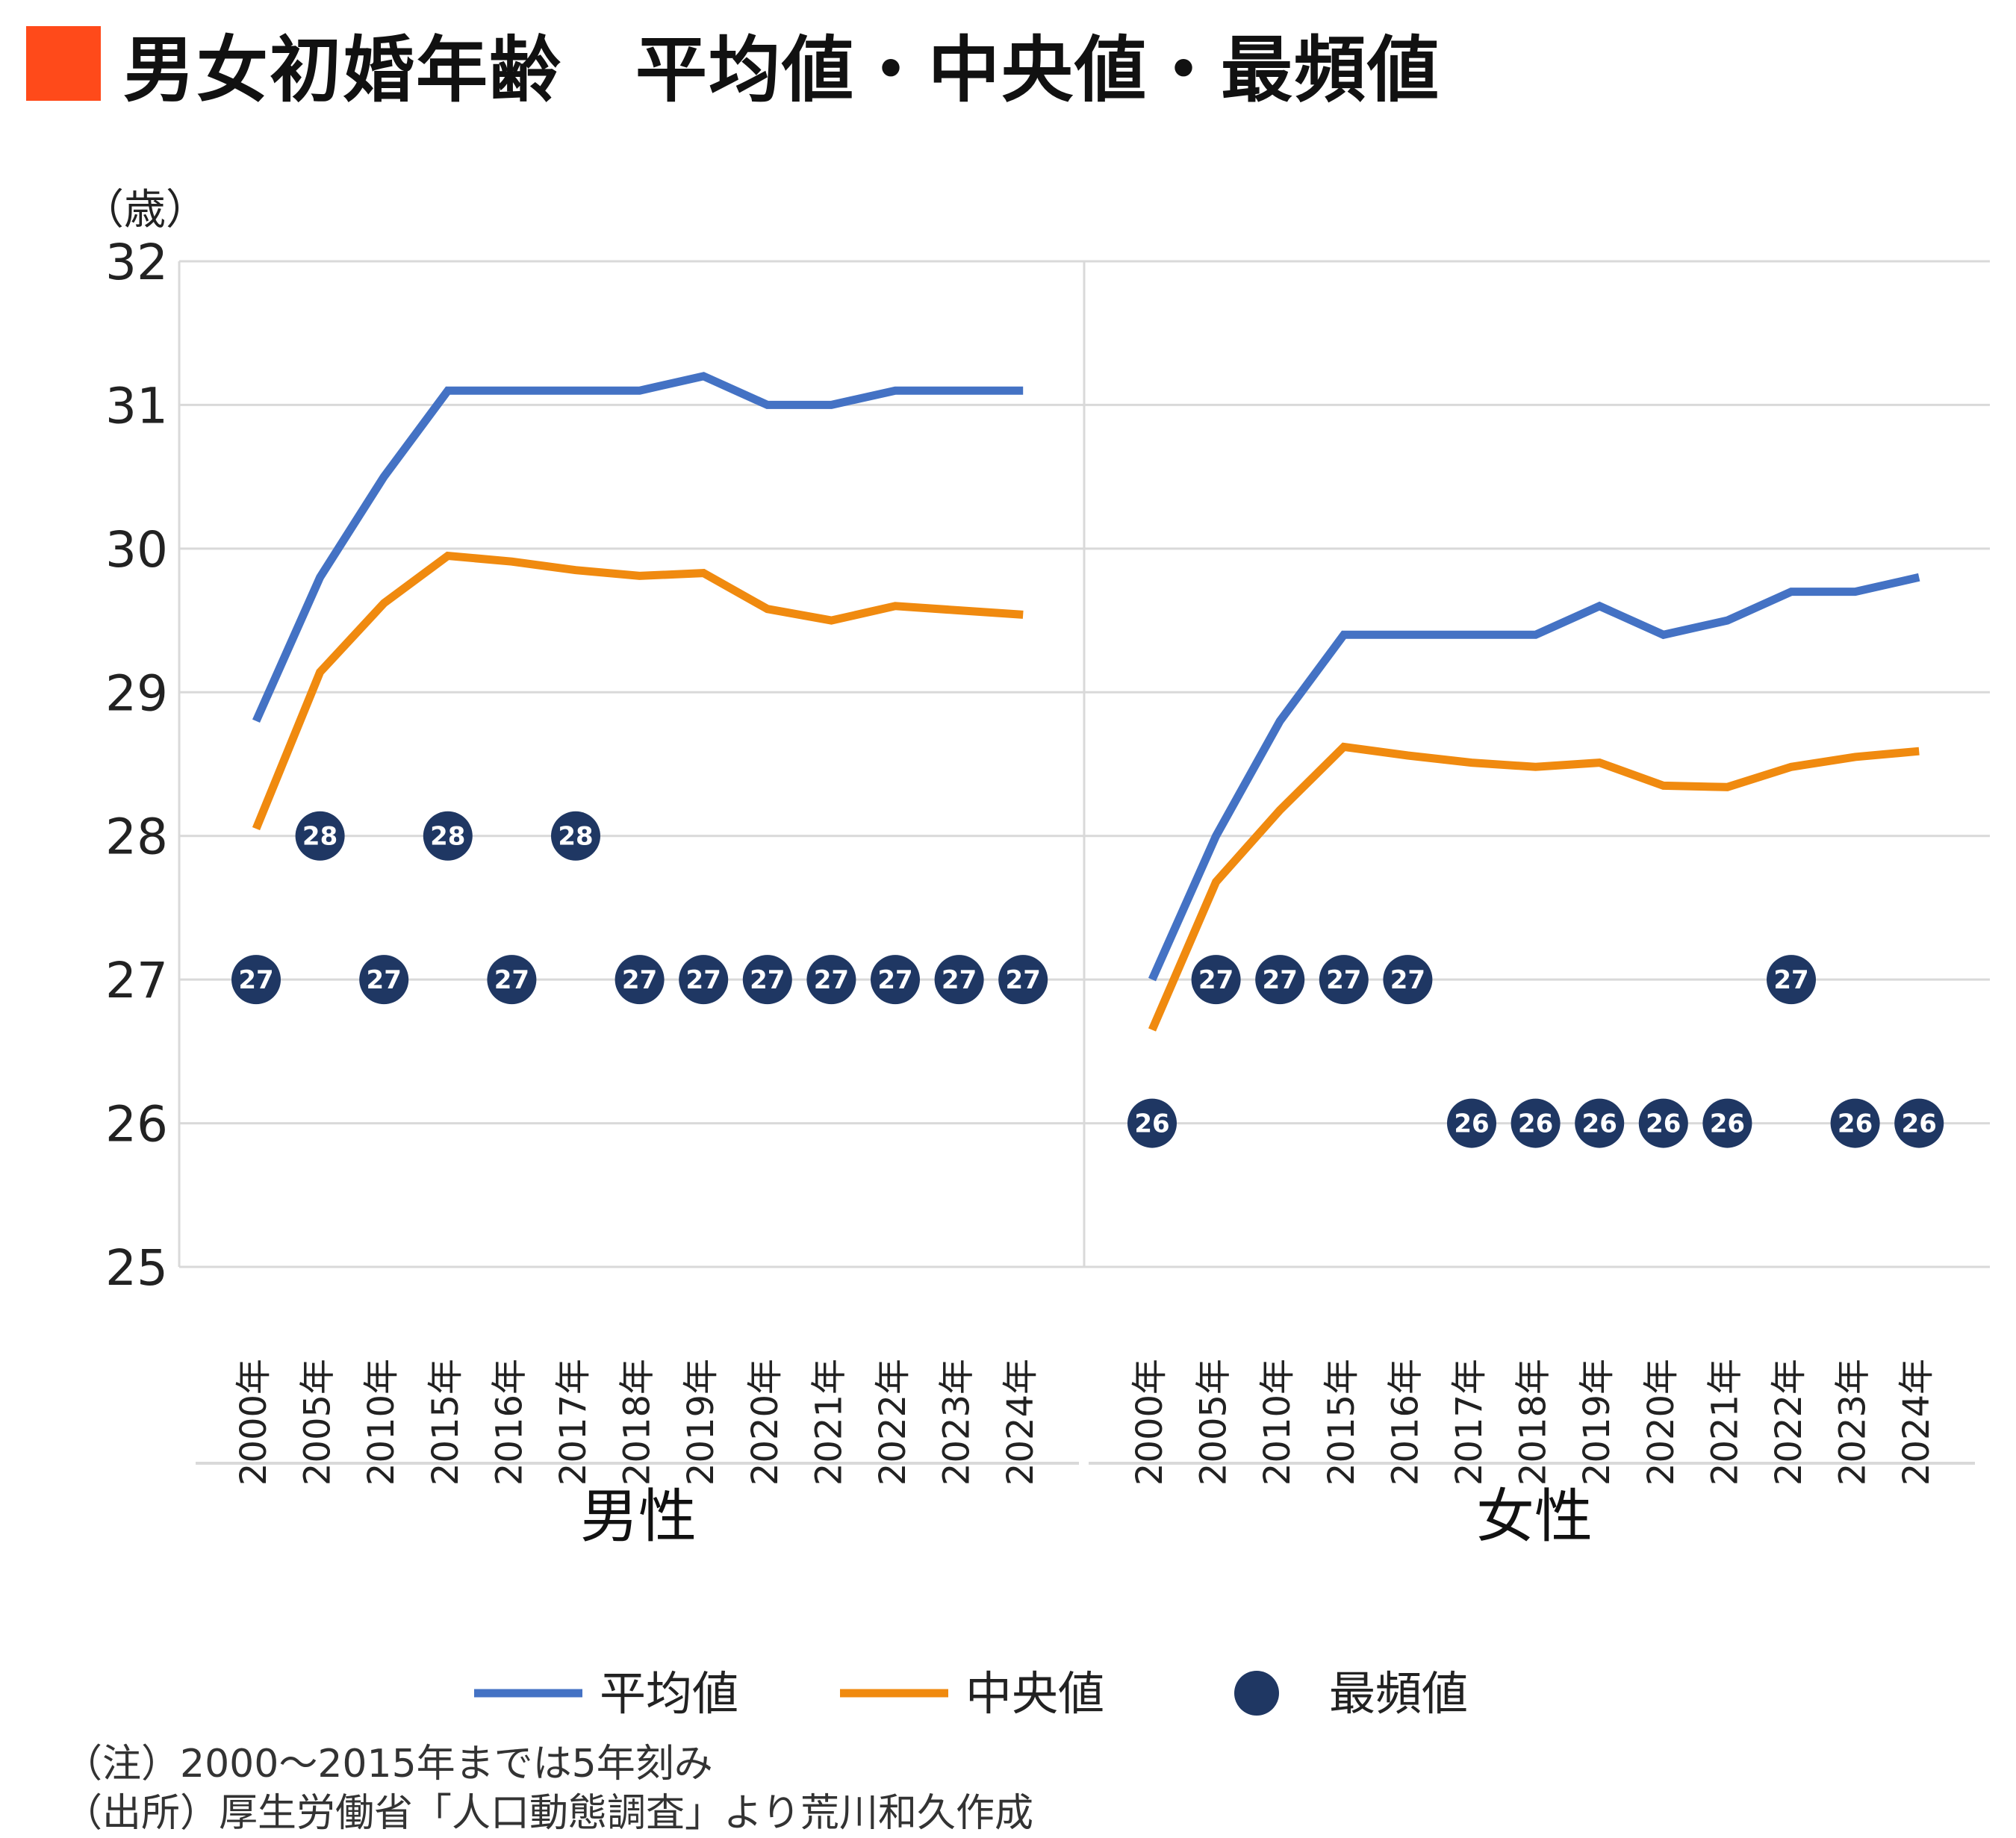 This screenshot has height=1838, width=2016. What do you see at coordinates (1534, 1517) in the screenshot?
I see `group-label: 女性` at bounding box center [1534, 1517].